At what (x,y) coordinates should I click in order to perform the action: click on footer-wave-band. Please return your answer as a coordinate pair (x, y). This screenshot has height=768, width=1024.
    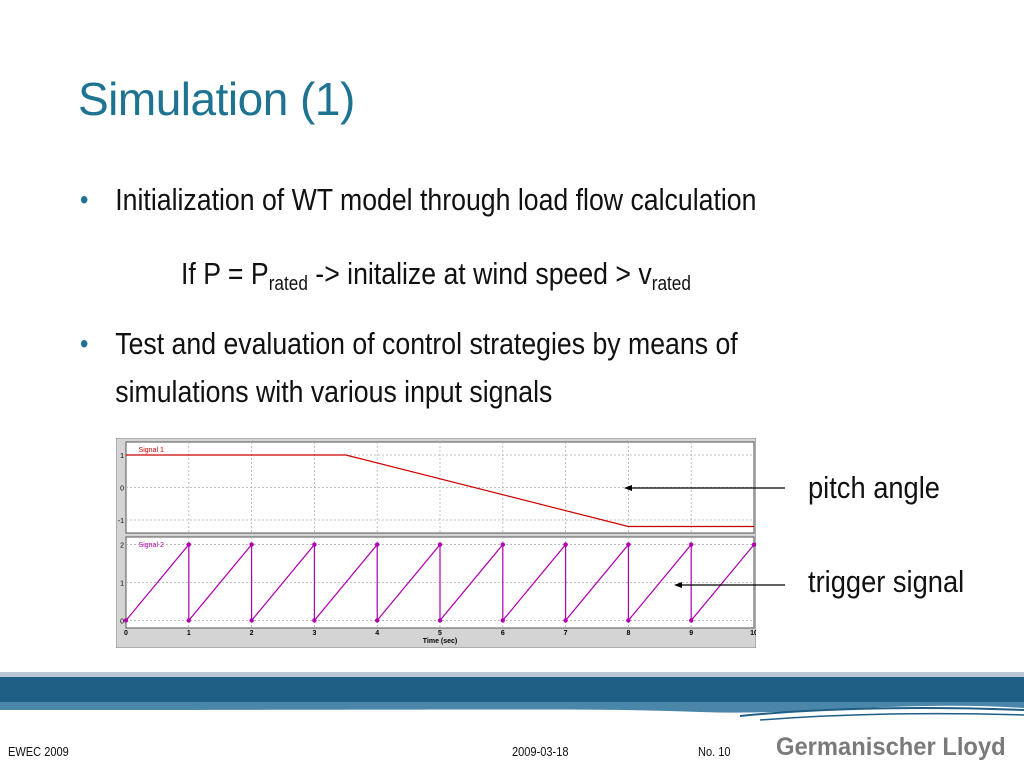
    Looking at the image, I should click on (512, 696).